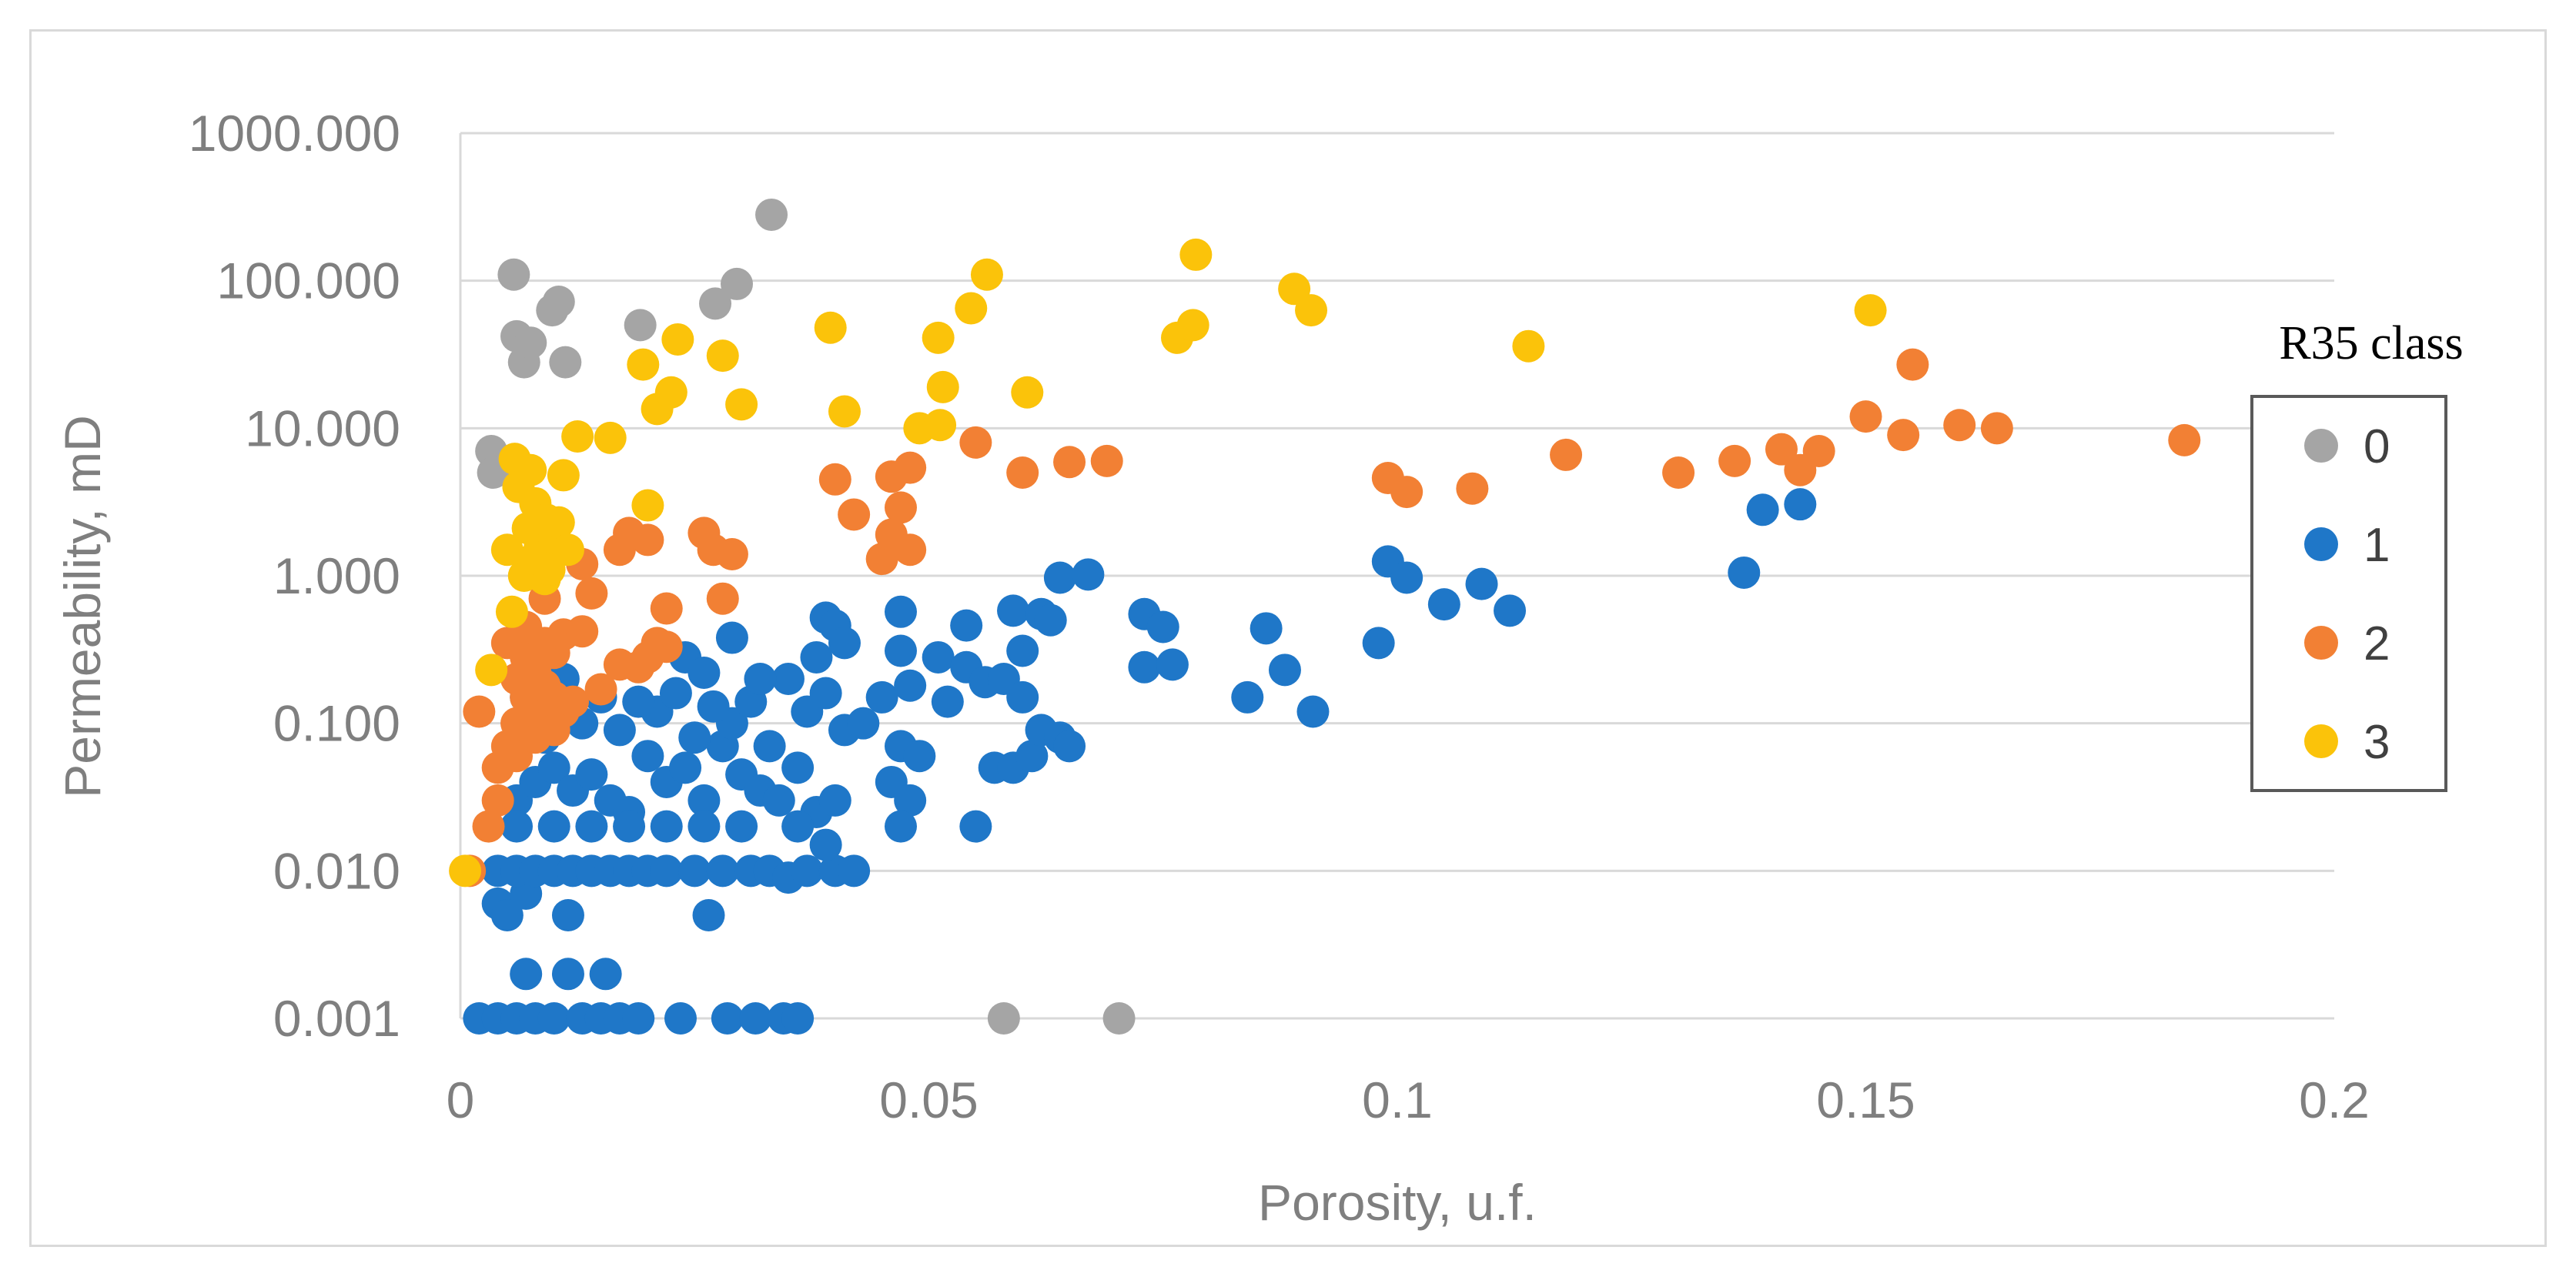 The height and width of the screenshot is (1277, 2576). I want to click on y-tick-label: 0.010, so click(336, 871).